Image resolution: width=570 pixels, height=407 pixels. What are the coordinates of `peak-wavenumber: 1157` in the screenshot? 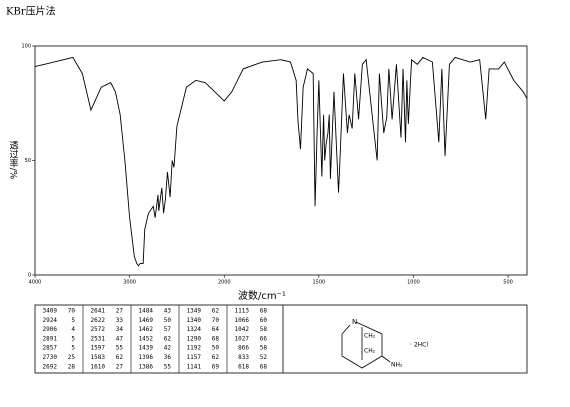 It's located at (194, 357).